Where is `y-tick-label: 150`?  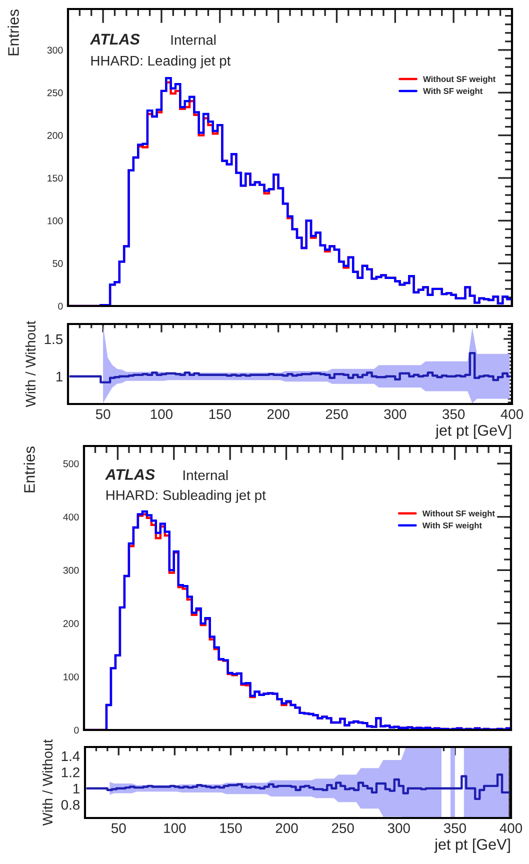 y-tick-label: 150 is located at coordinates (55, 178).